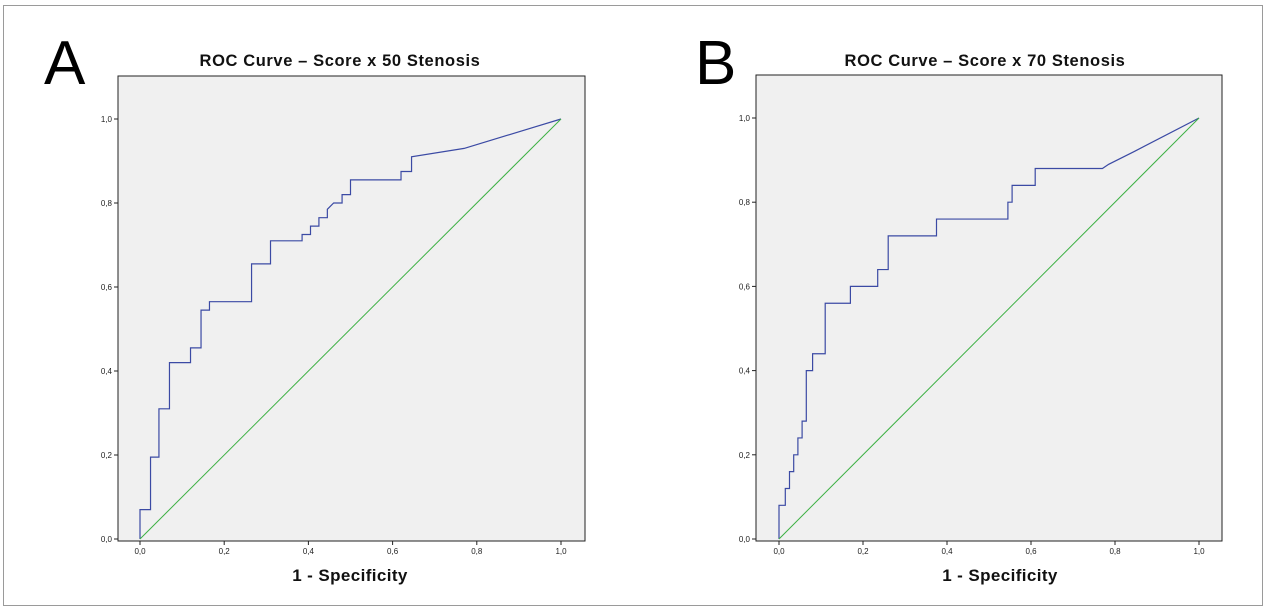 The width and height of the screenshot is (1267, 611). What do you see at coordinates (745, 371) in the screenshot?
I see `y-tick-label-b: 0,4` at bounding box center [745, 371].